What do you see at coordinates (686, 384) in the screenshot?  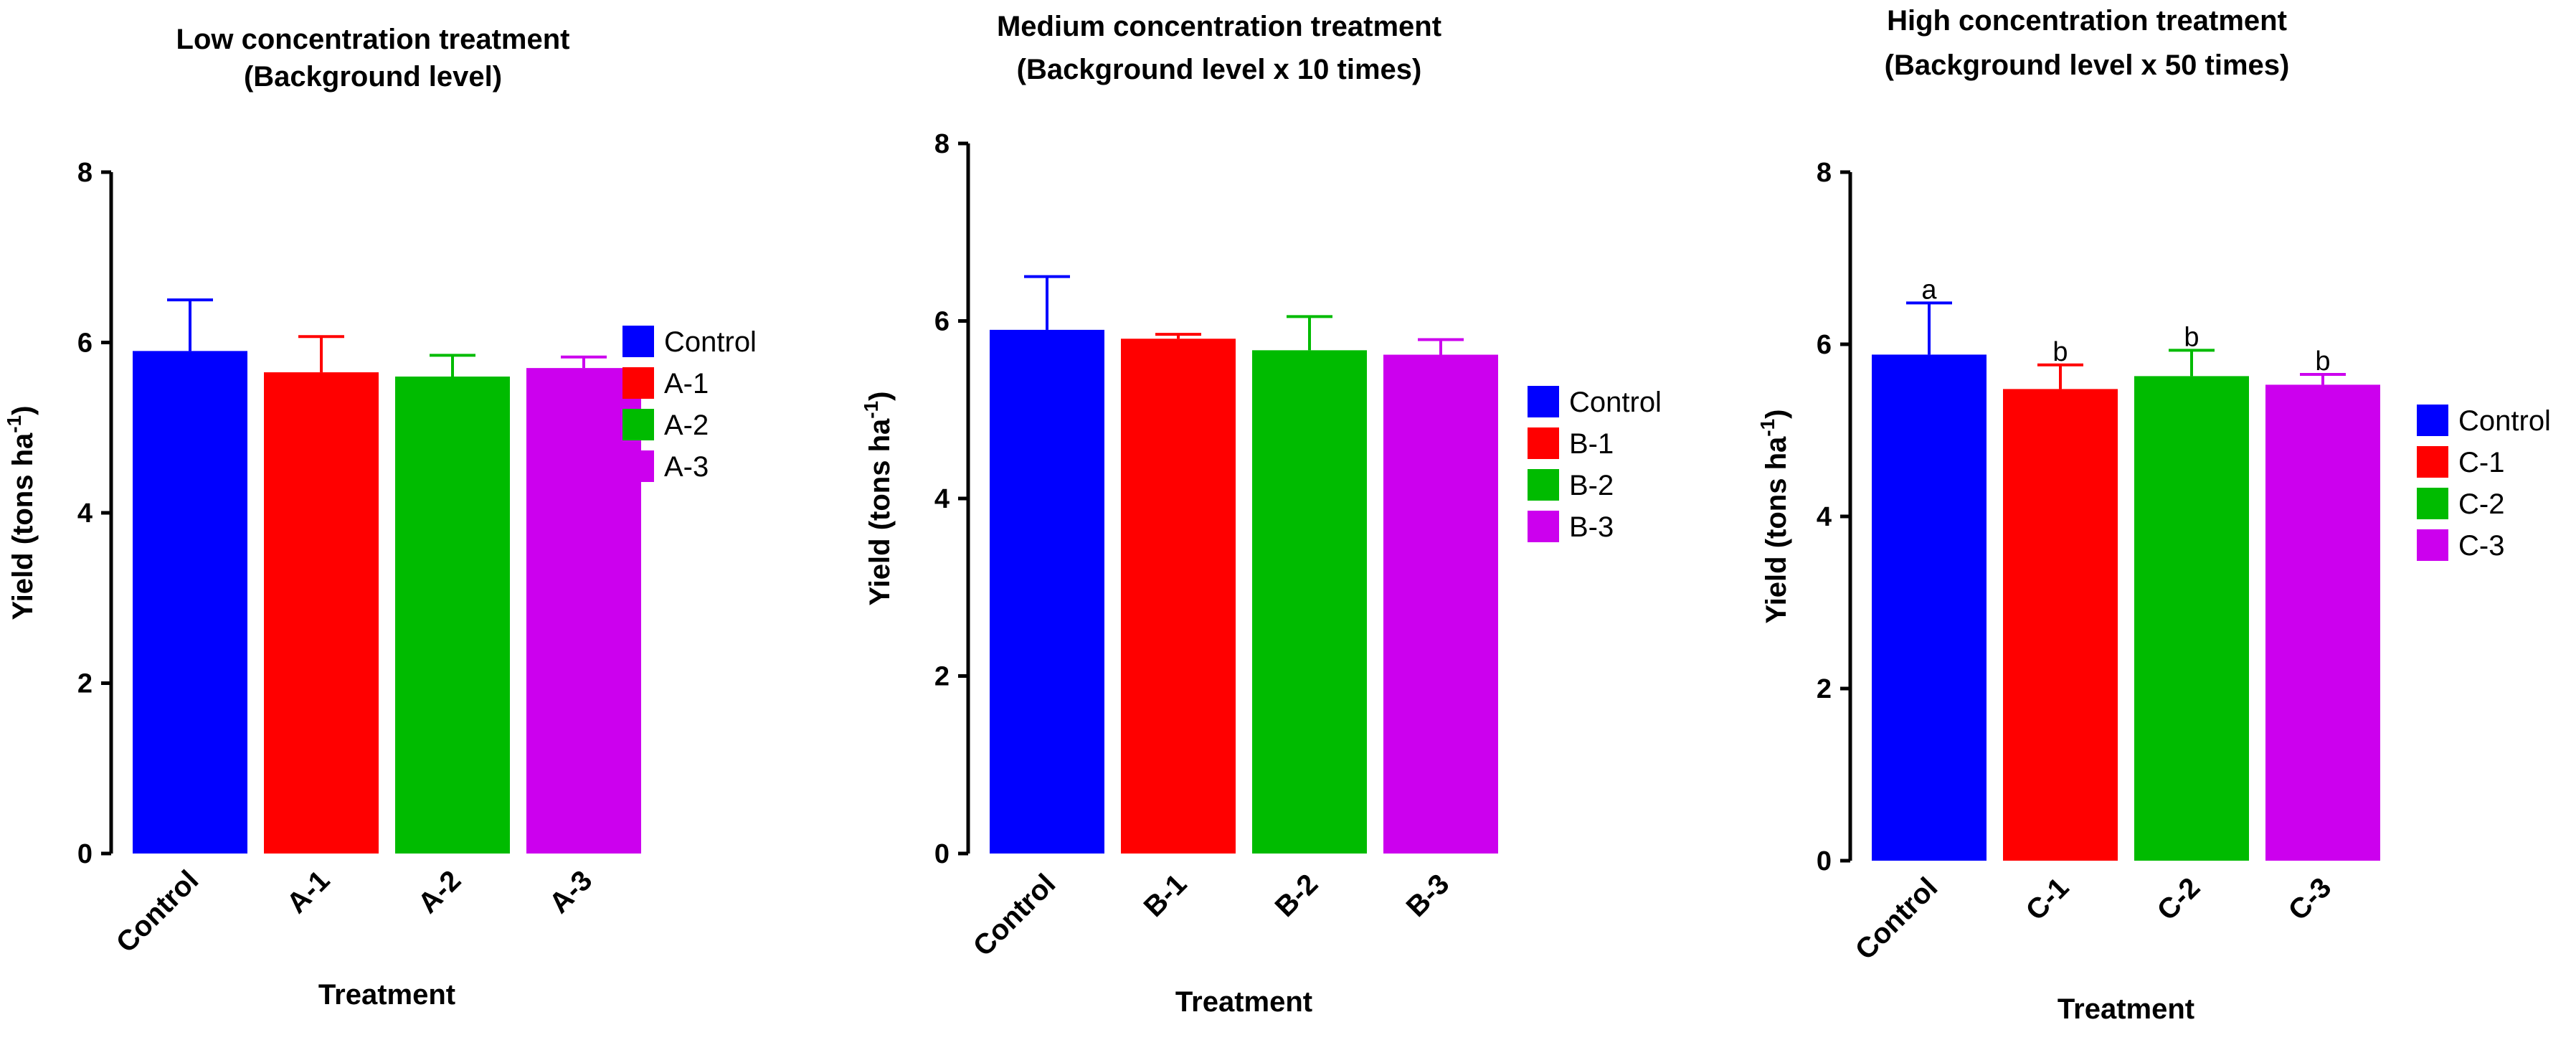 I see `legend-label: A-1` at bounding box center [686, 384].